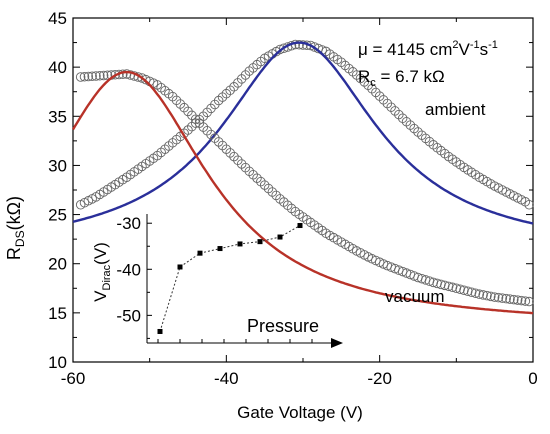 The height and width of the screenshot is (434, 550). I want to click on y-tick-label: 10, so click(57, 362).